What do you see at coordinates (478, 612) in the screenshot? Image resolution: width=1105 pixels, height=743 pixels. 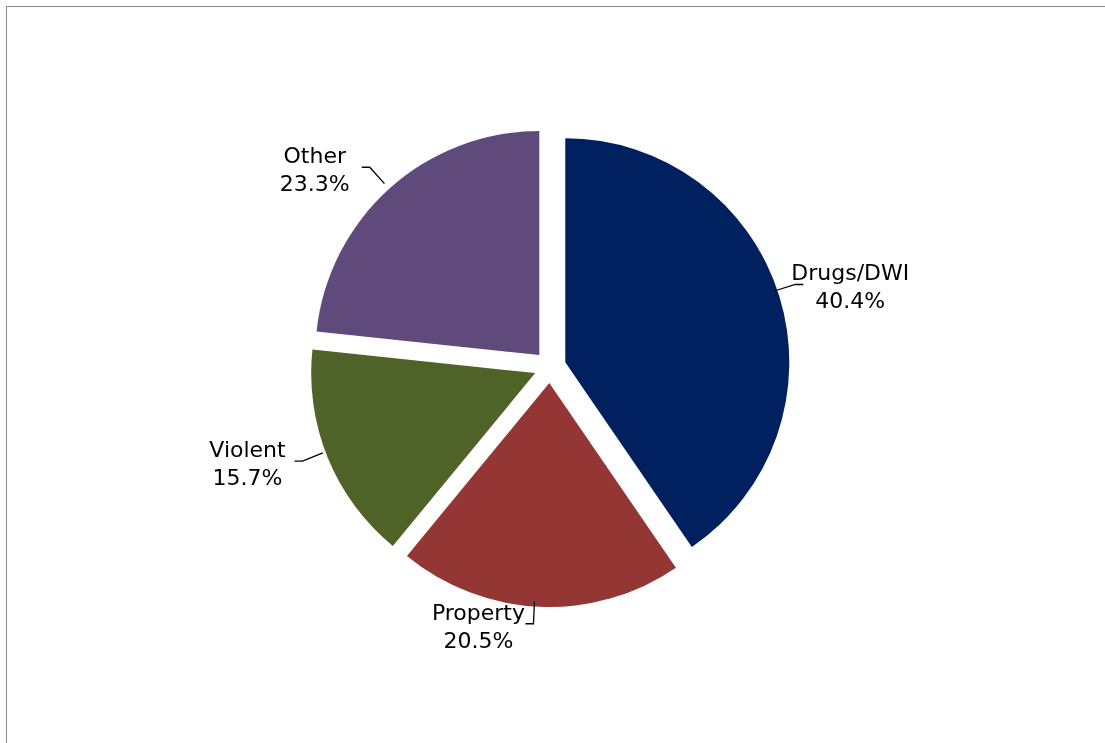 I see `slice-label: Property` at bounding box center [478, 612].